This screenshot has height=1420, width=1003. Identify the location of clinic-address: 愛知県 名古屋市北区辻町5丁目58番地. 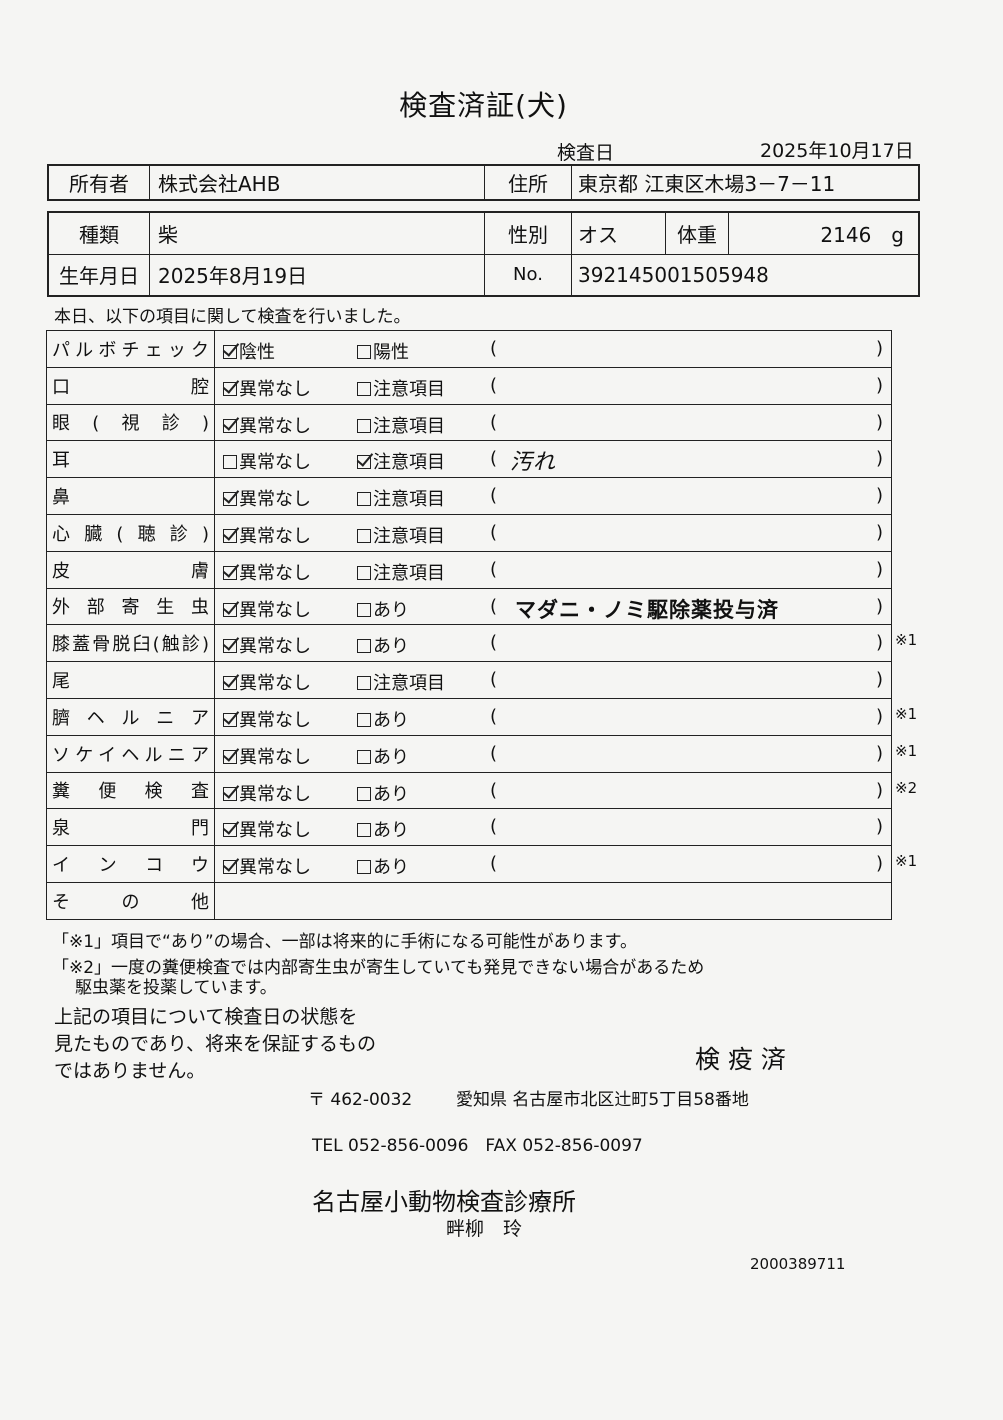
(602, 1100).